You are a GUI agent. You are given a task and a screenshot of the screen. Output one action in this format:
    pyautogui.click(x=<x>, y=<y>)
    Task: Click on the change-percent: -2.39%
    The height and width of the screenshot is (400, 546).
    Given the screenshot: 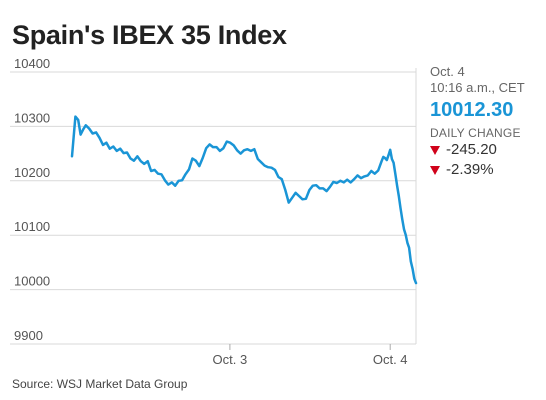 What is the action you would take?
    pyautogui.click(x=470, y=169)
    